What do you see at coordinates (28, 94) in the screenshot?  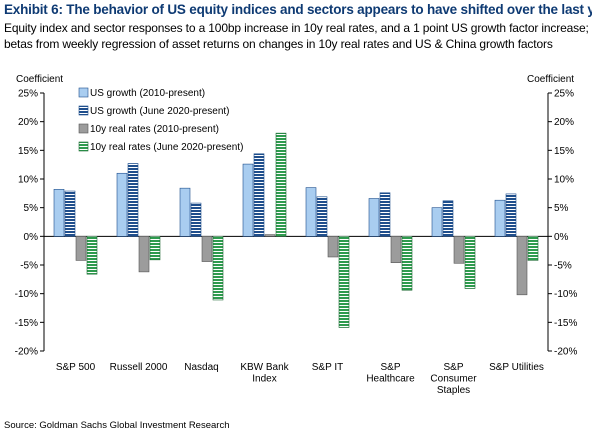 I see `left-tick-label: 25%` at bounding box center [28, 94].